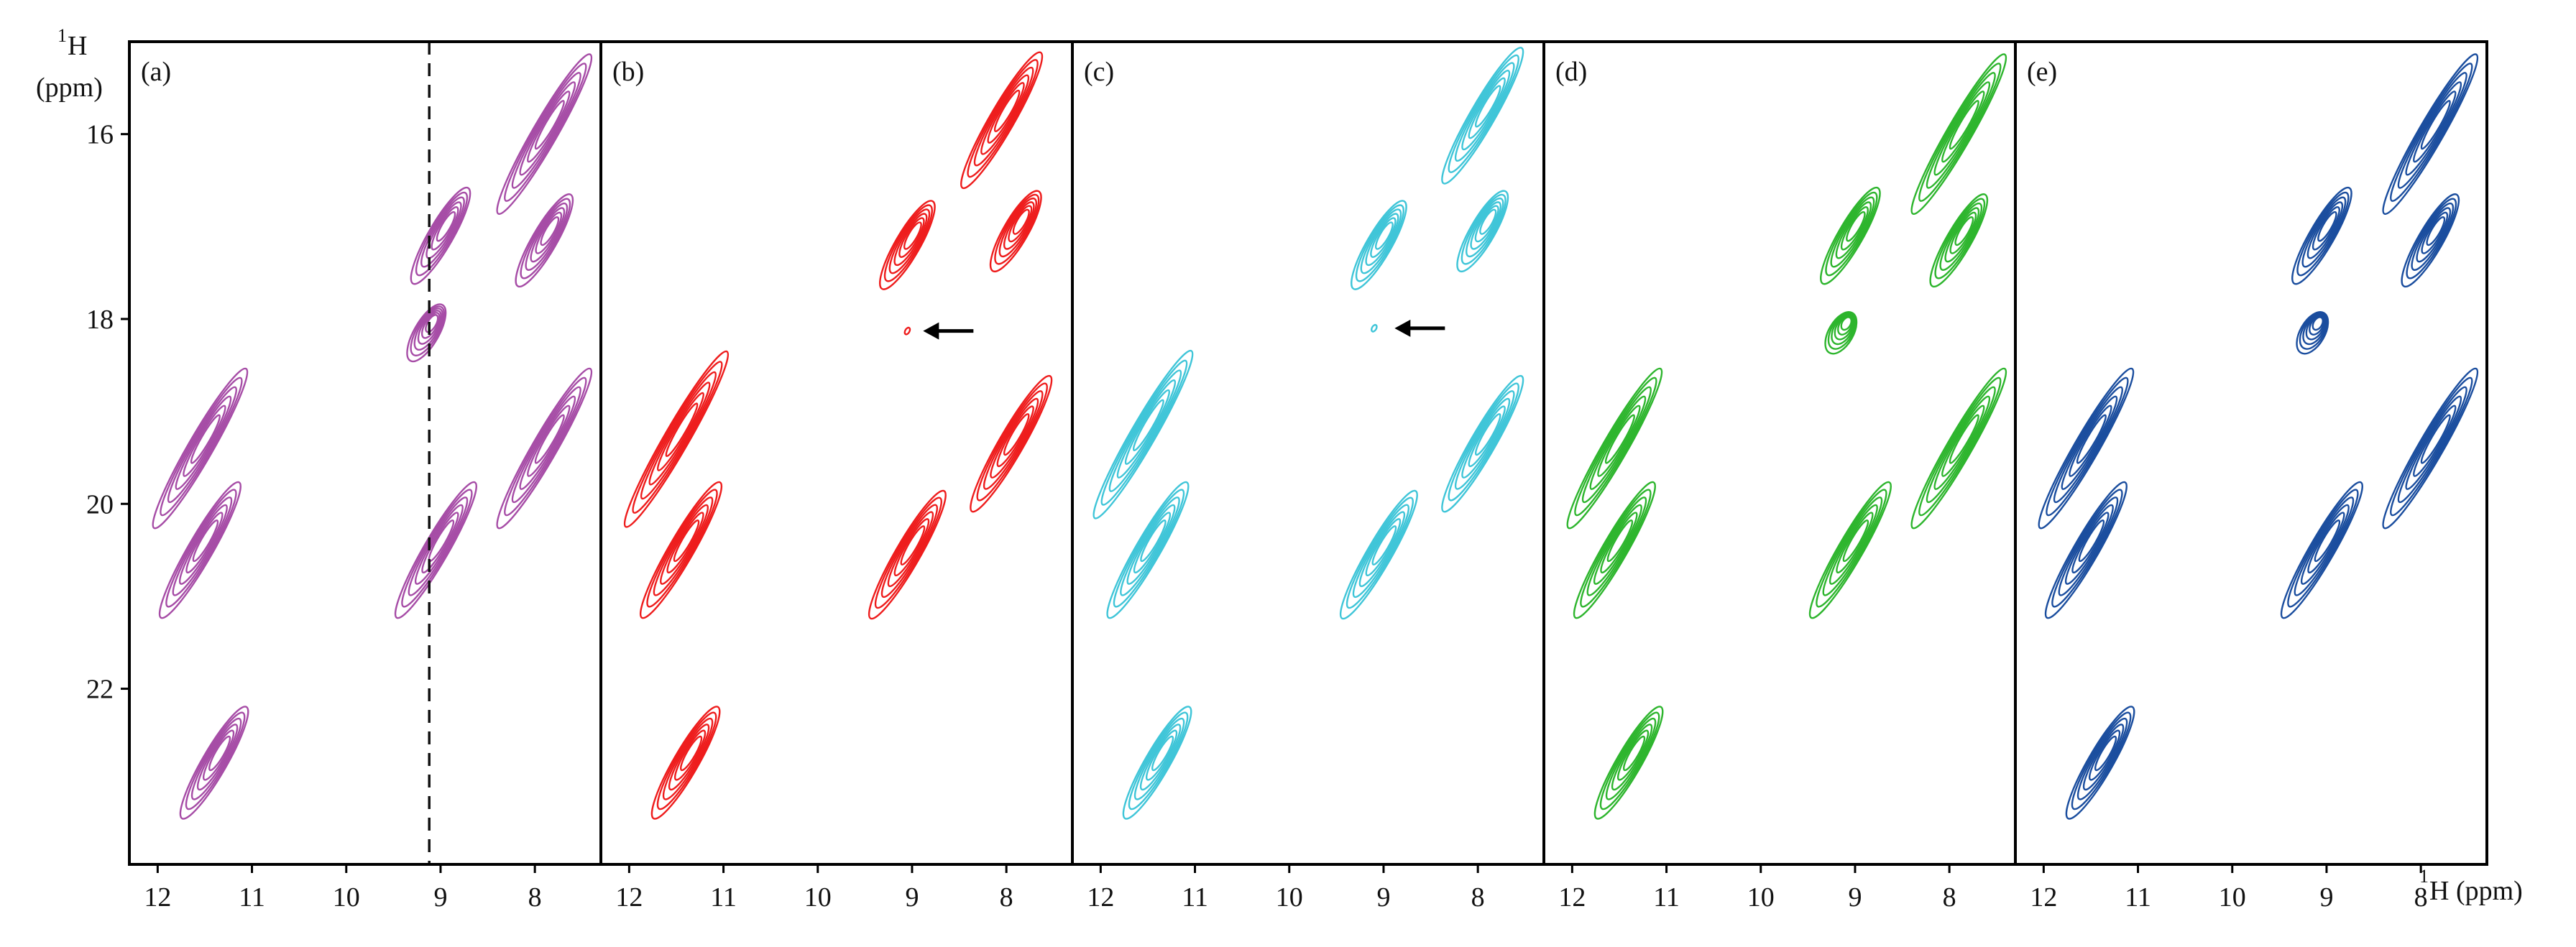 The image size is (2576, 947). What do you see at coordinates (1949, 897) in the screenshot?
I see `x-tick-label: 8` at bounding box center [1949, 897].